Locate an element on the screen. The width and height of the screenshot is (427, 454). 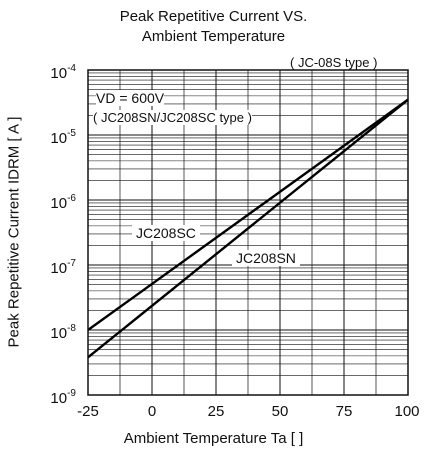
x-tick-label: 75 is located at coordinates (344, 411).